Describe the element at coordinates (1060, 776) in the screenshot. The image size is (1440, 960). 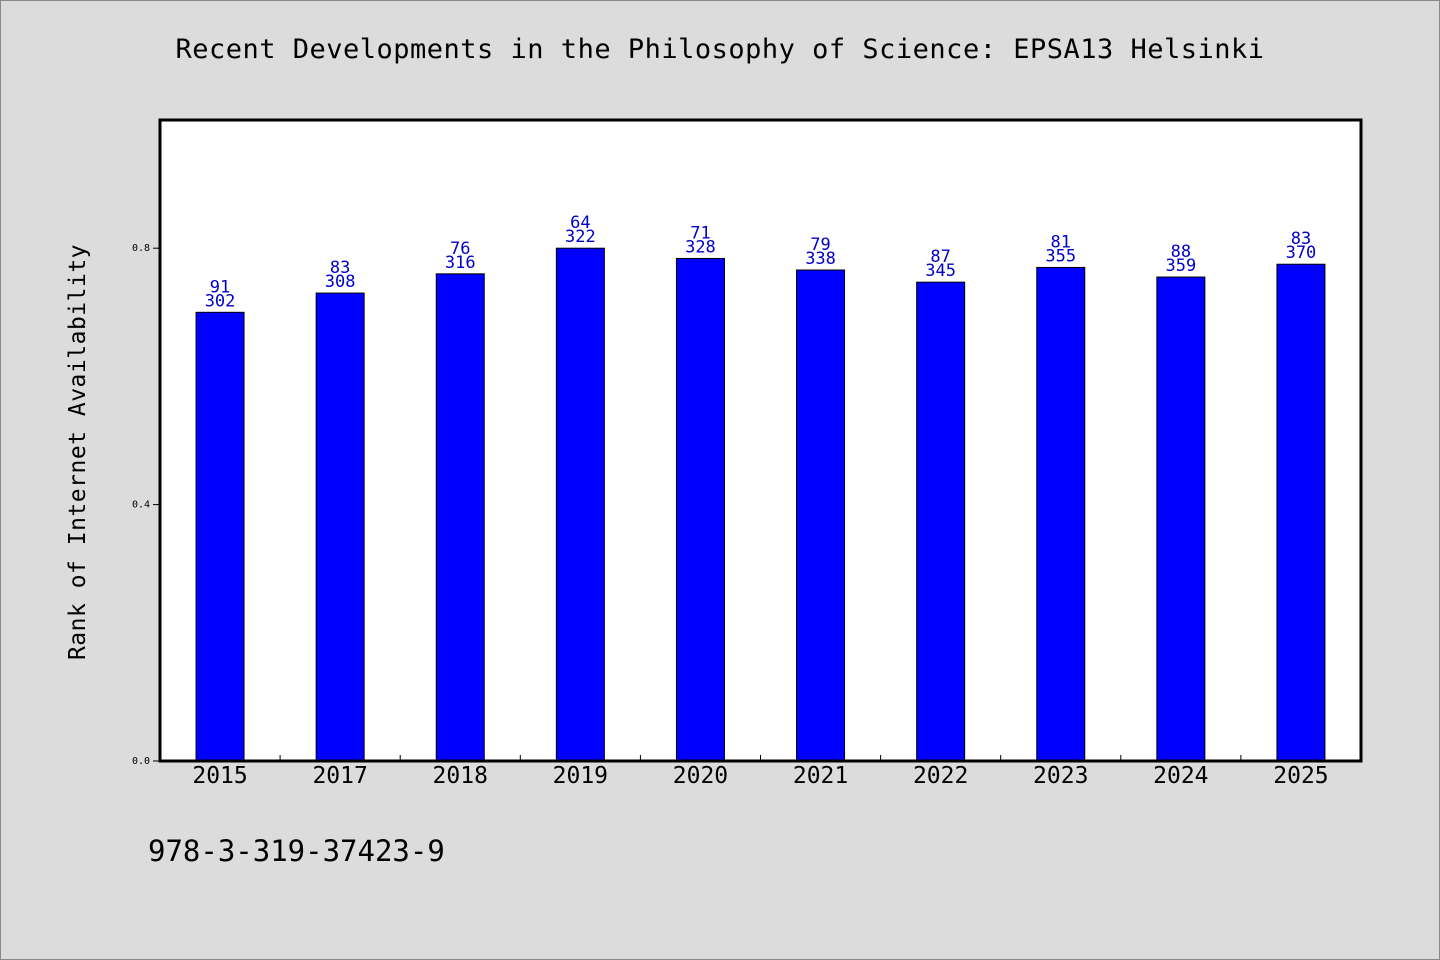
I see `x-tick-label: 2023` at that location.